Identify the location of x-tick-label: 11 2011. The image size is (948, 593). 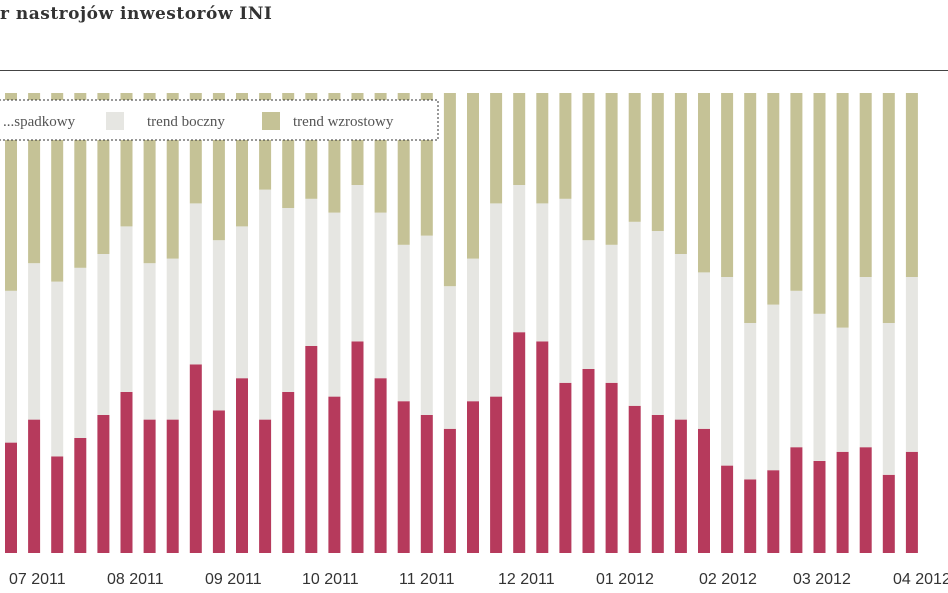
(427, 579).